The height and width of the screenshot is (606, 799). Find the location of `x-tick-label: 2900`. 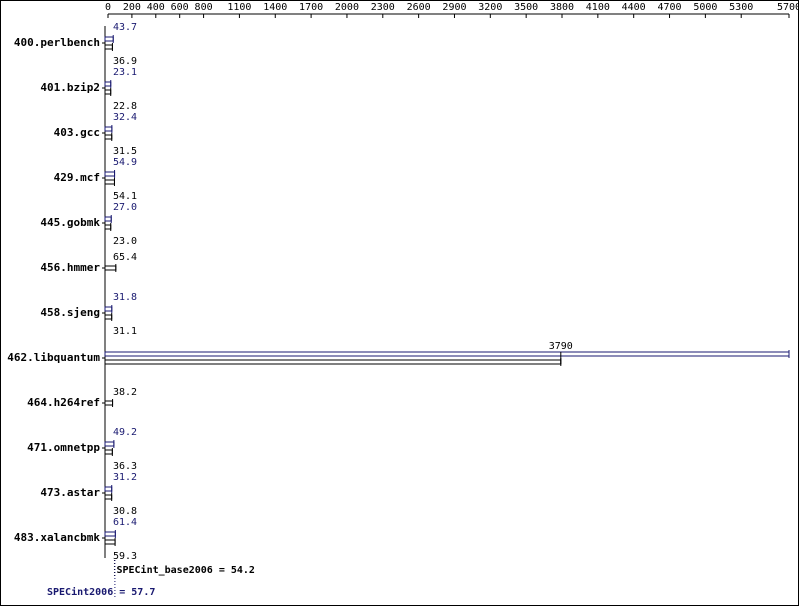

x-tick-label: 2900 is located at coordinates (454, 7).